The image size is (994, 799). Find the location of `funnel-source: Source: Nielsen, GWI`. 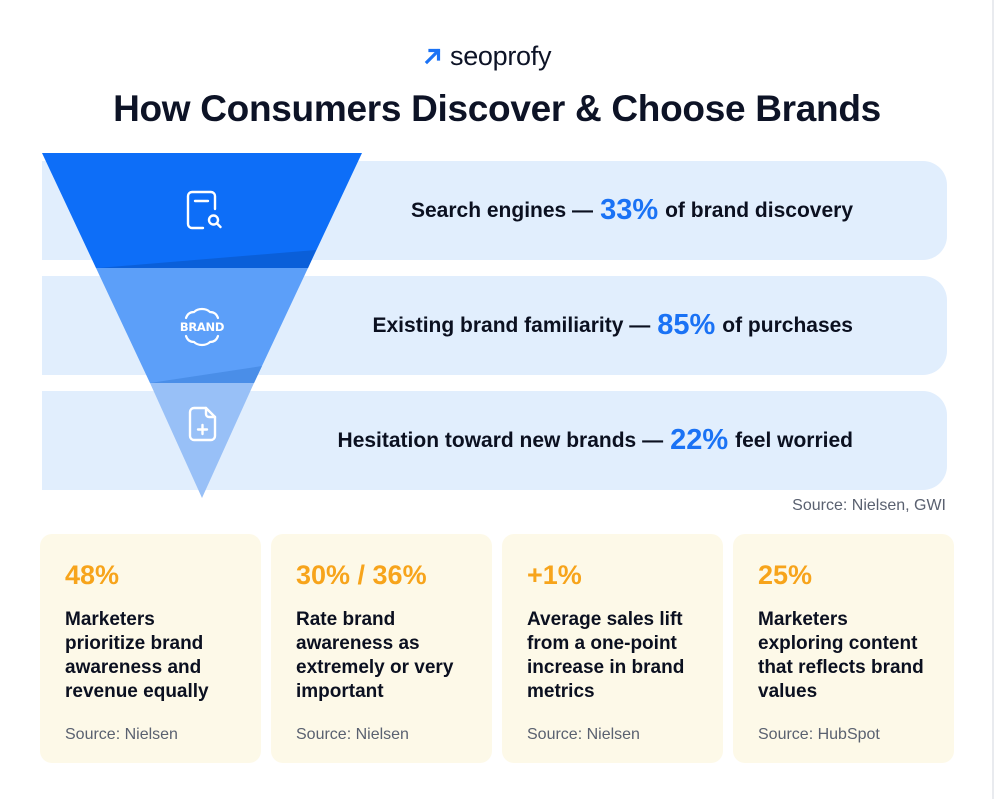

funnel-source: Source: Nielsen, GWI is located at coordinates (869, 505).